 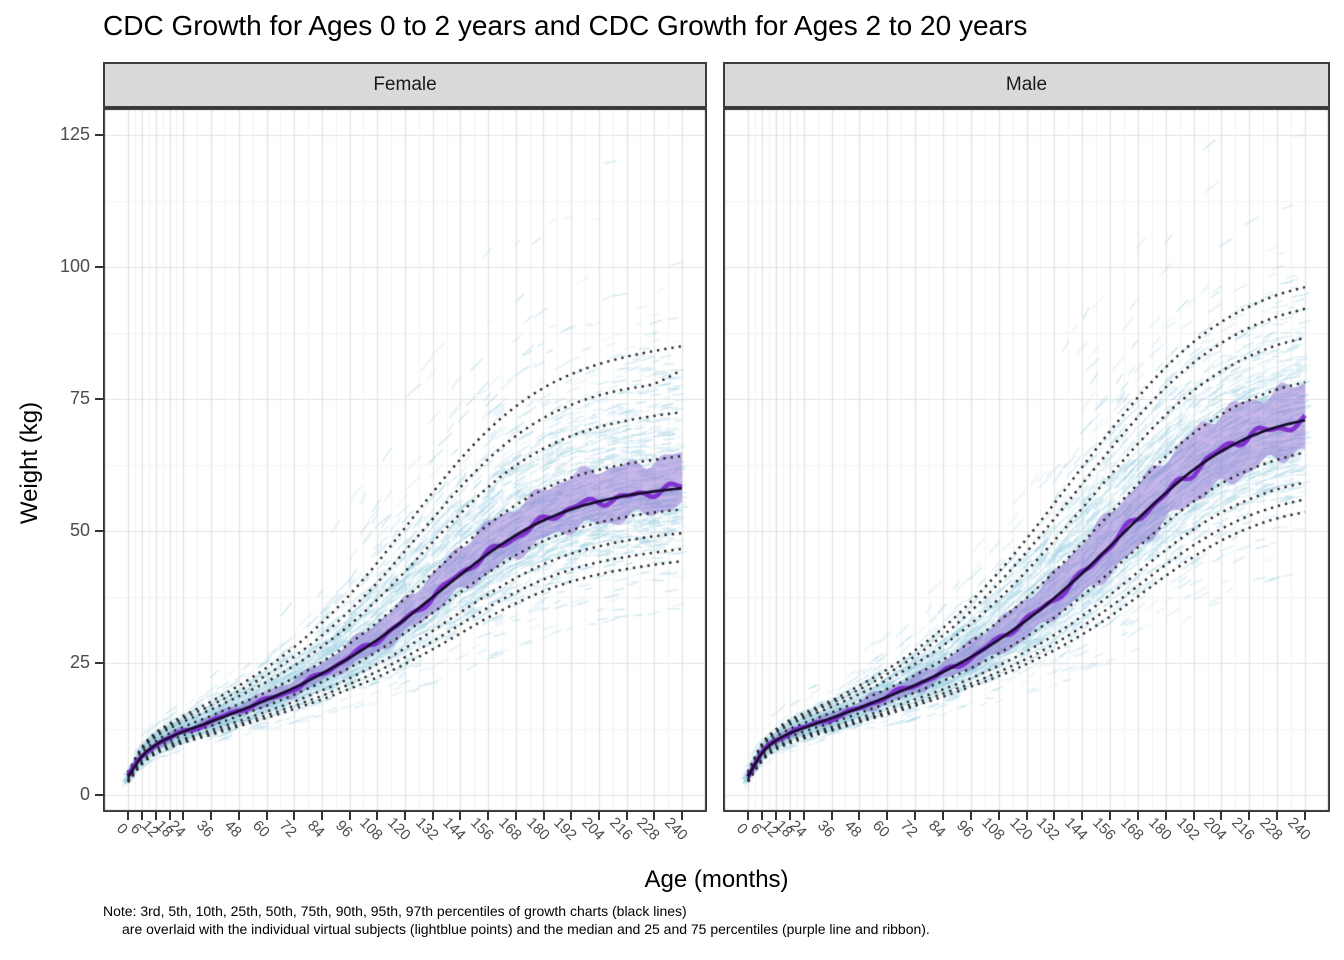 What do you see at coordinates (74, 134) in the screenshot?
I see `y-tick-label: 125` at bounding box center [74, 134].